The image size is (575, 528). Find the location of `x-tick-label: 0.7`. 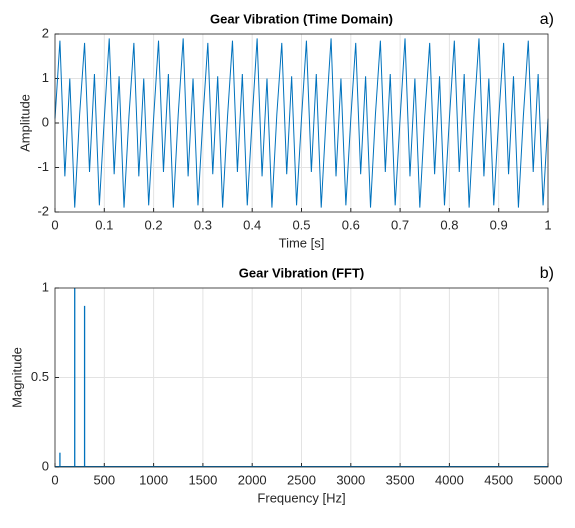

x-tick-label: 0.7 is located at coordinates (400, 224).